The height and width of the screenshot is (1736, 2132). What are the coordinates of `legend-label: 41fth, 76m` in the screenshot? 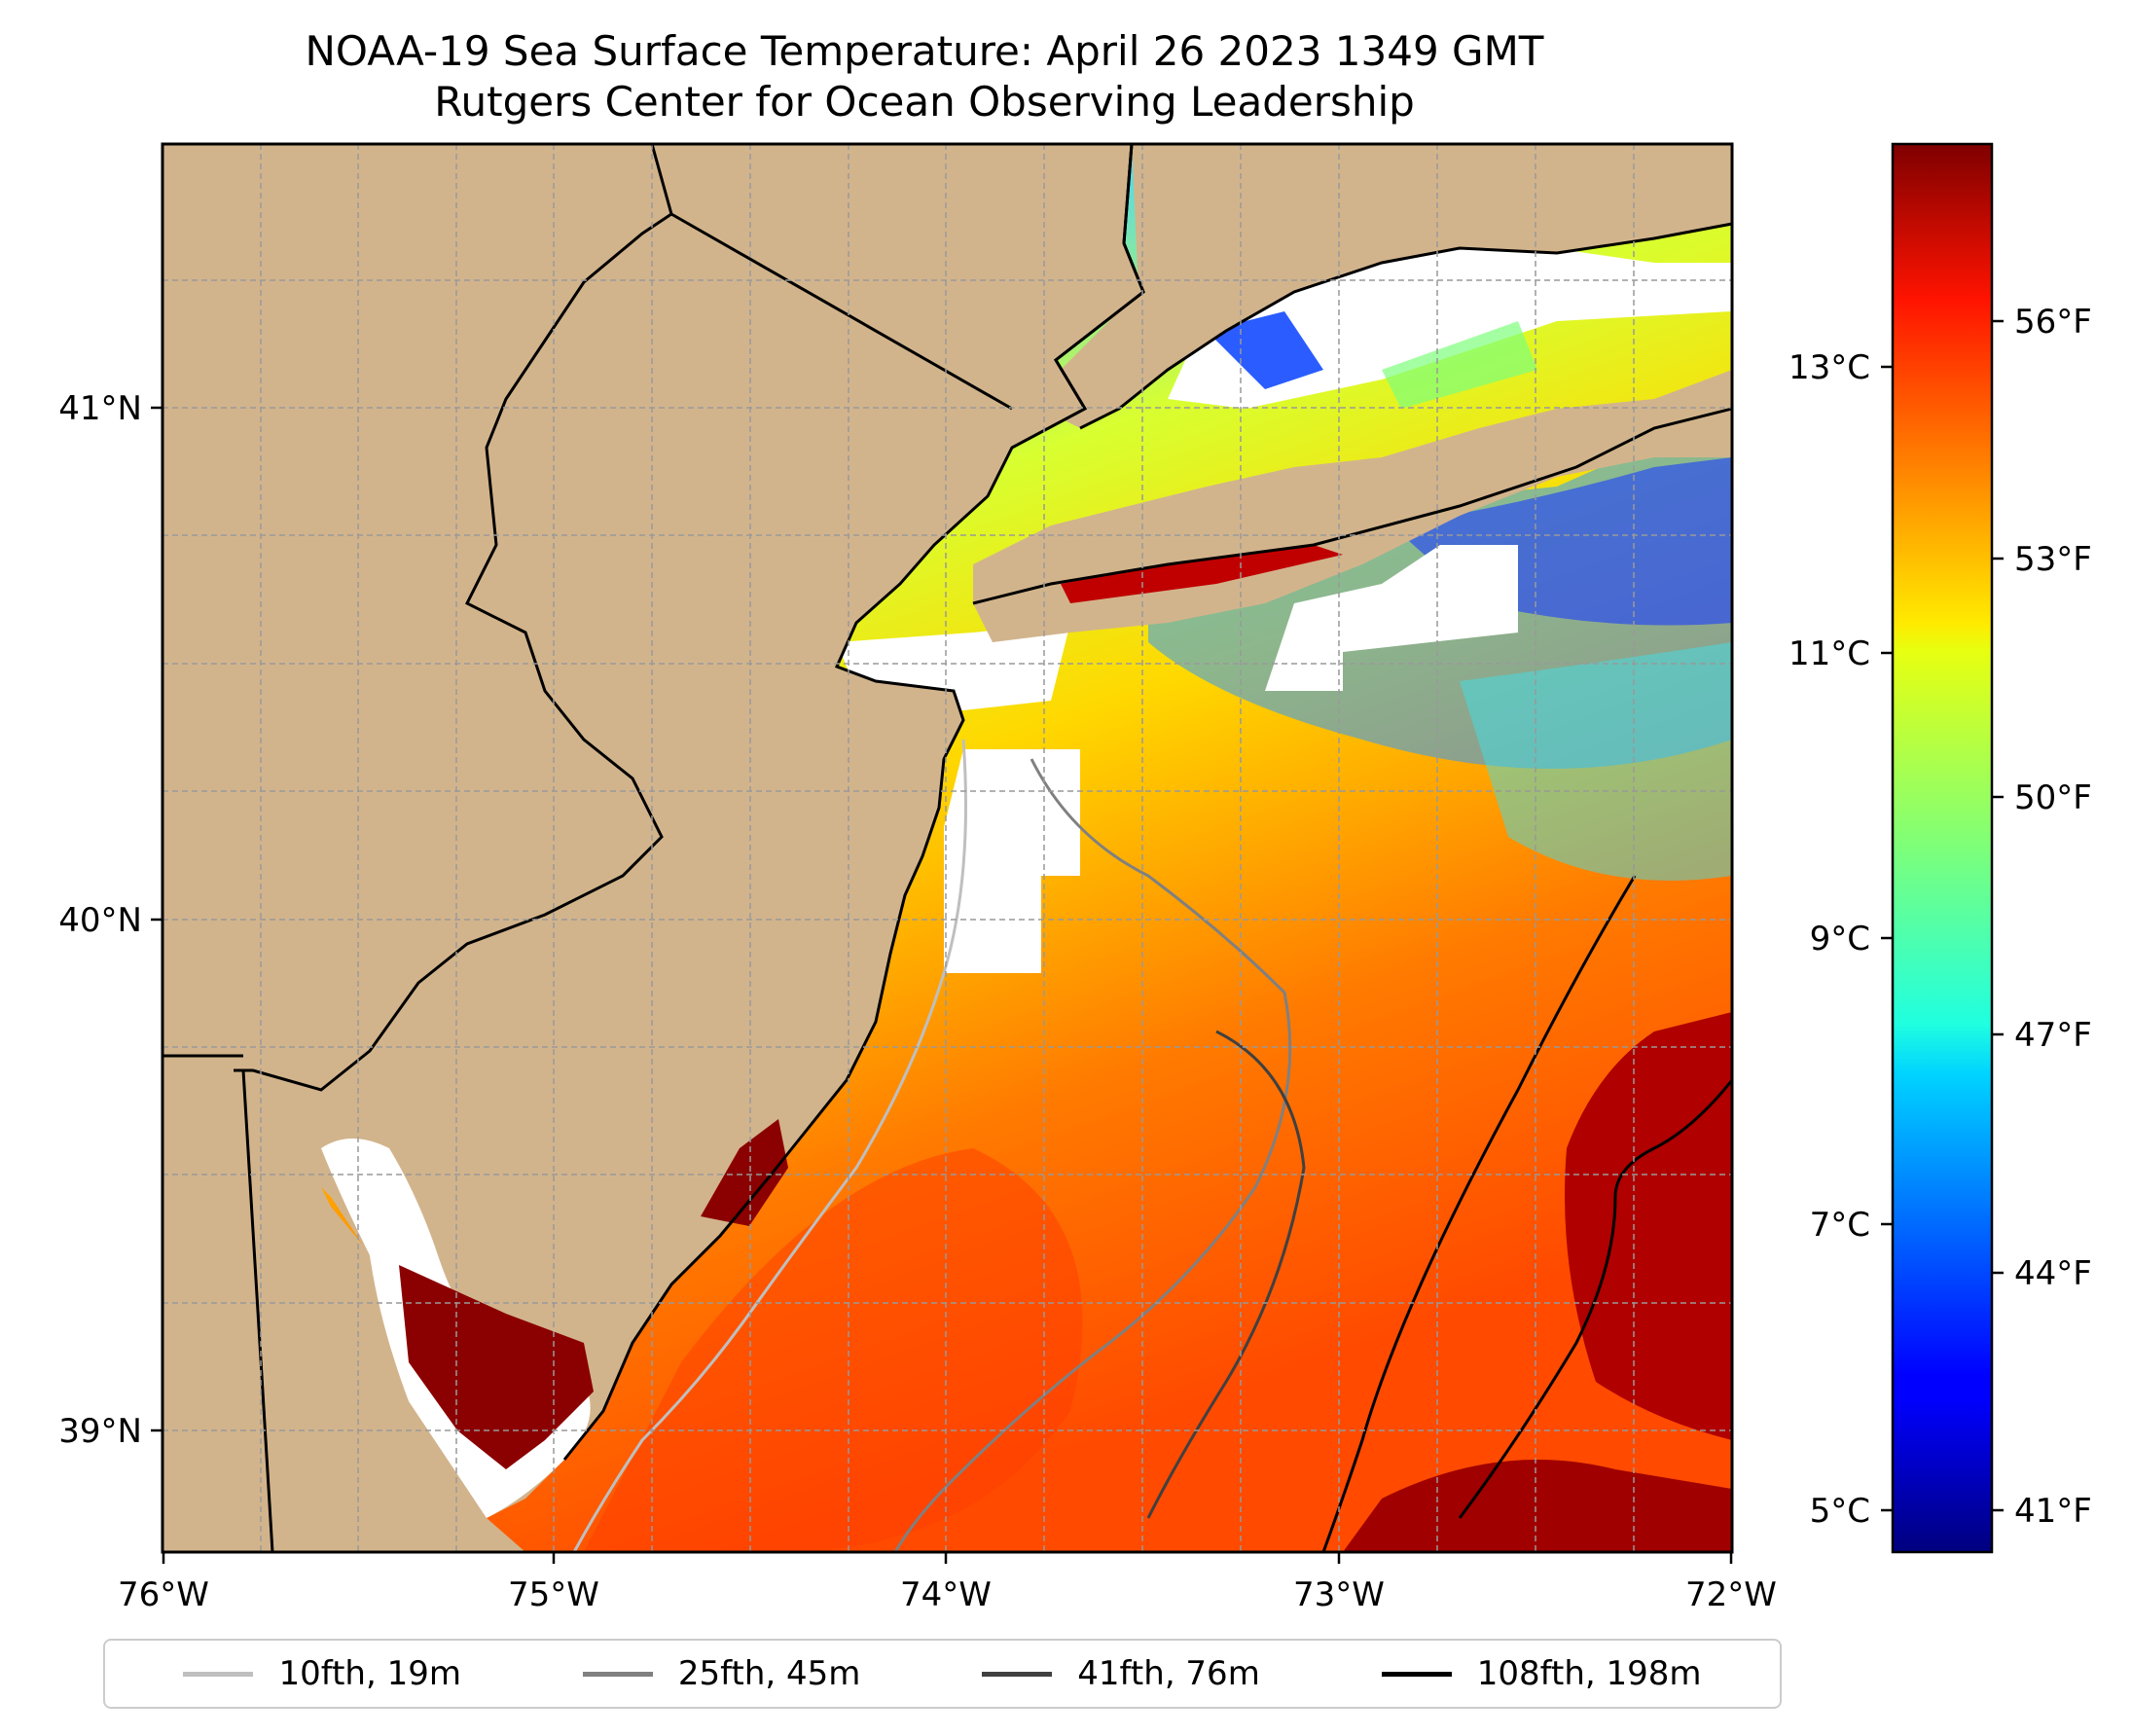 It's located at (1169, 1674).